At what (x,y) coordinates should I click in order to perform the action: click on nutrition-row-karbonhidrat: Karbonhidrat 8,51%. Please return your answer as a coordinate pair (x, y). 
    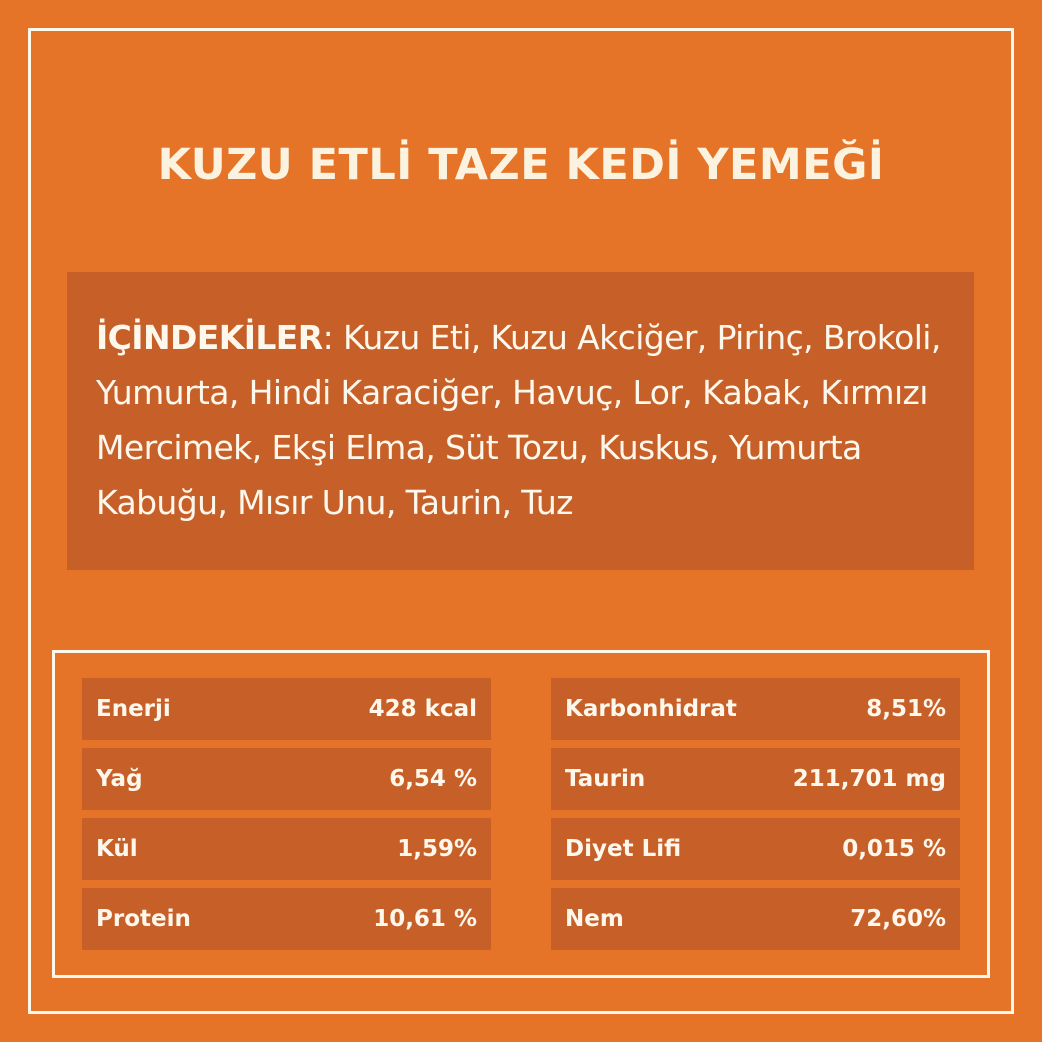
    Looking at the image, I should click on (755, 709).